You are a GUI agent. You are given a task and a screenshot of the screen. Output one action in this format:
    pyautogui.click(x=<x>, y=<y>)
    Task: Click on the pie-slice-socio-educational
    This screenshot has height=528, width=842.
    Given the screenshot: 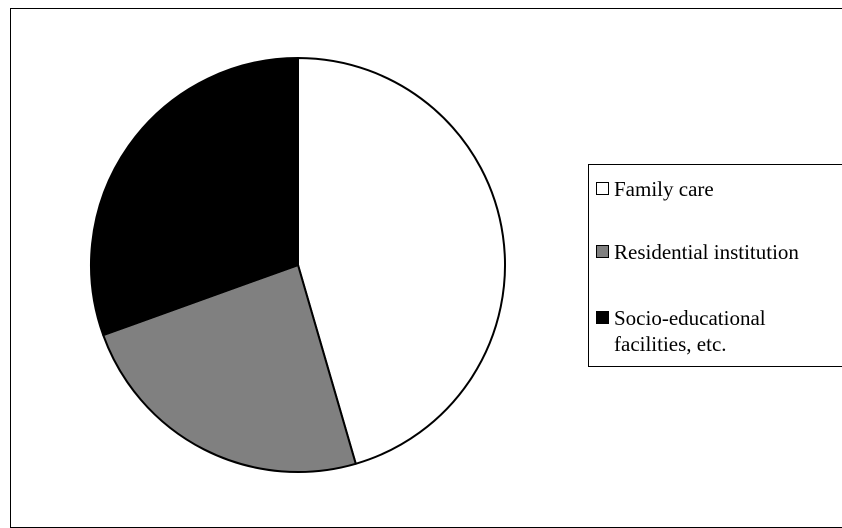 What is the action you would take?
    pyautogui.click(x=194, y=197)
    